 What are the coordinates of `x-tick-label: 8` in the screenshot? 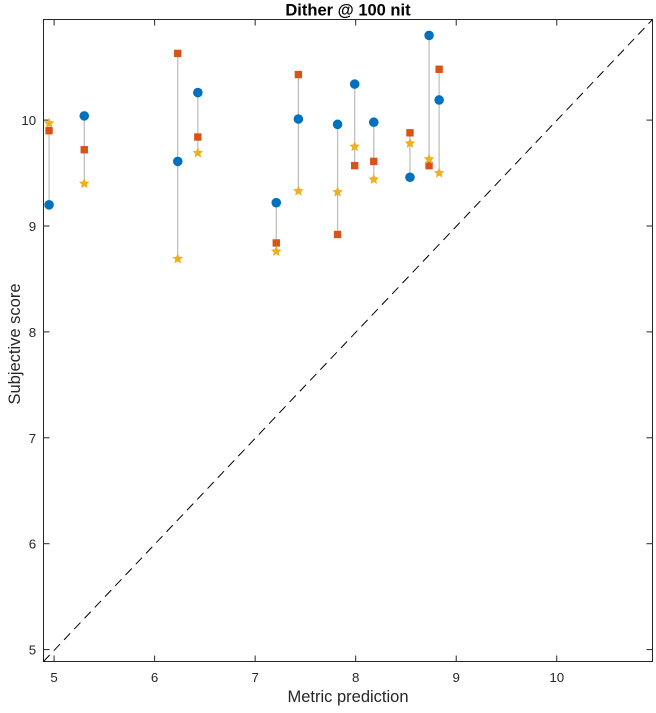 It's located at (355, 677).